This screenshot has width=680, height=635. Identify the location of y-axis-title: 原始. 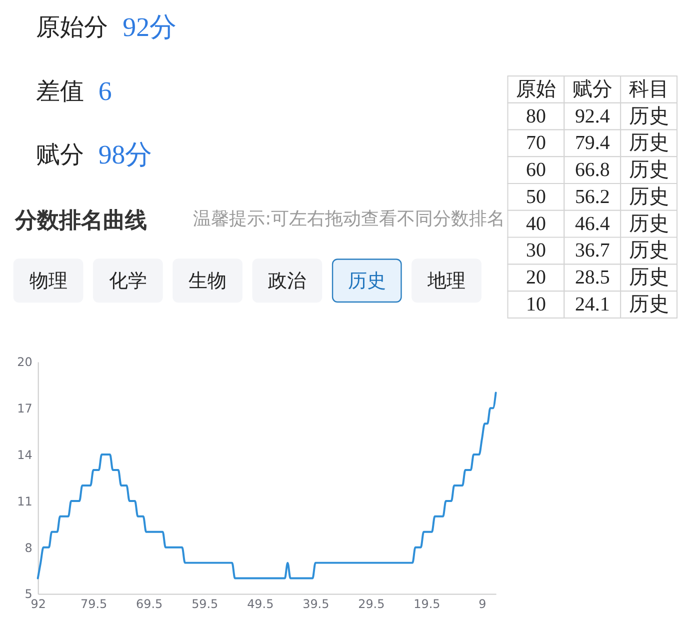
(536, 89).